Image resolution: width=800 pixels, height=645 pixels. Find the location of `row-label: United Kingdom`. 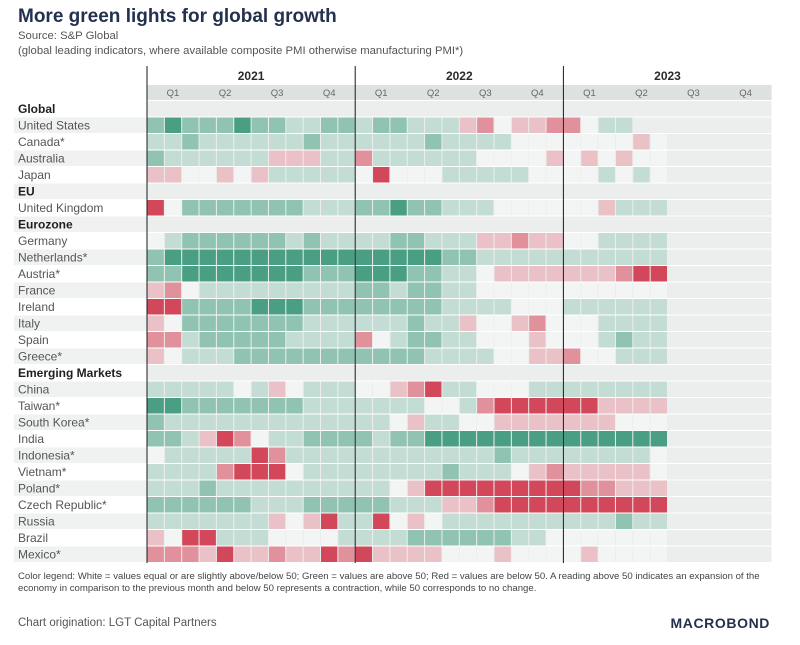

row-label: United Kingdom is located at coordinates (60, 208).